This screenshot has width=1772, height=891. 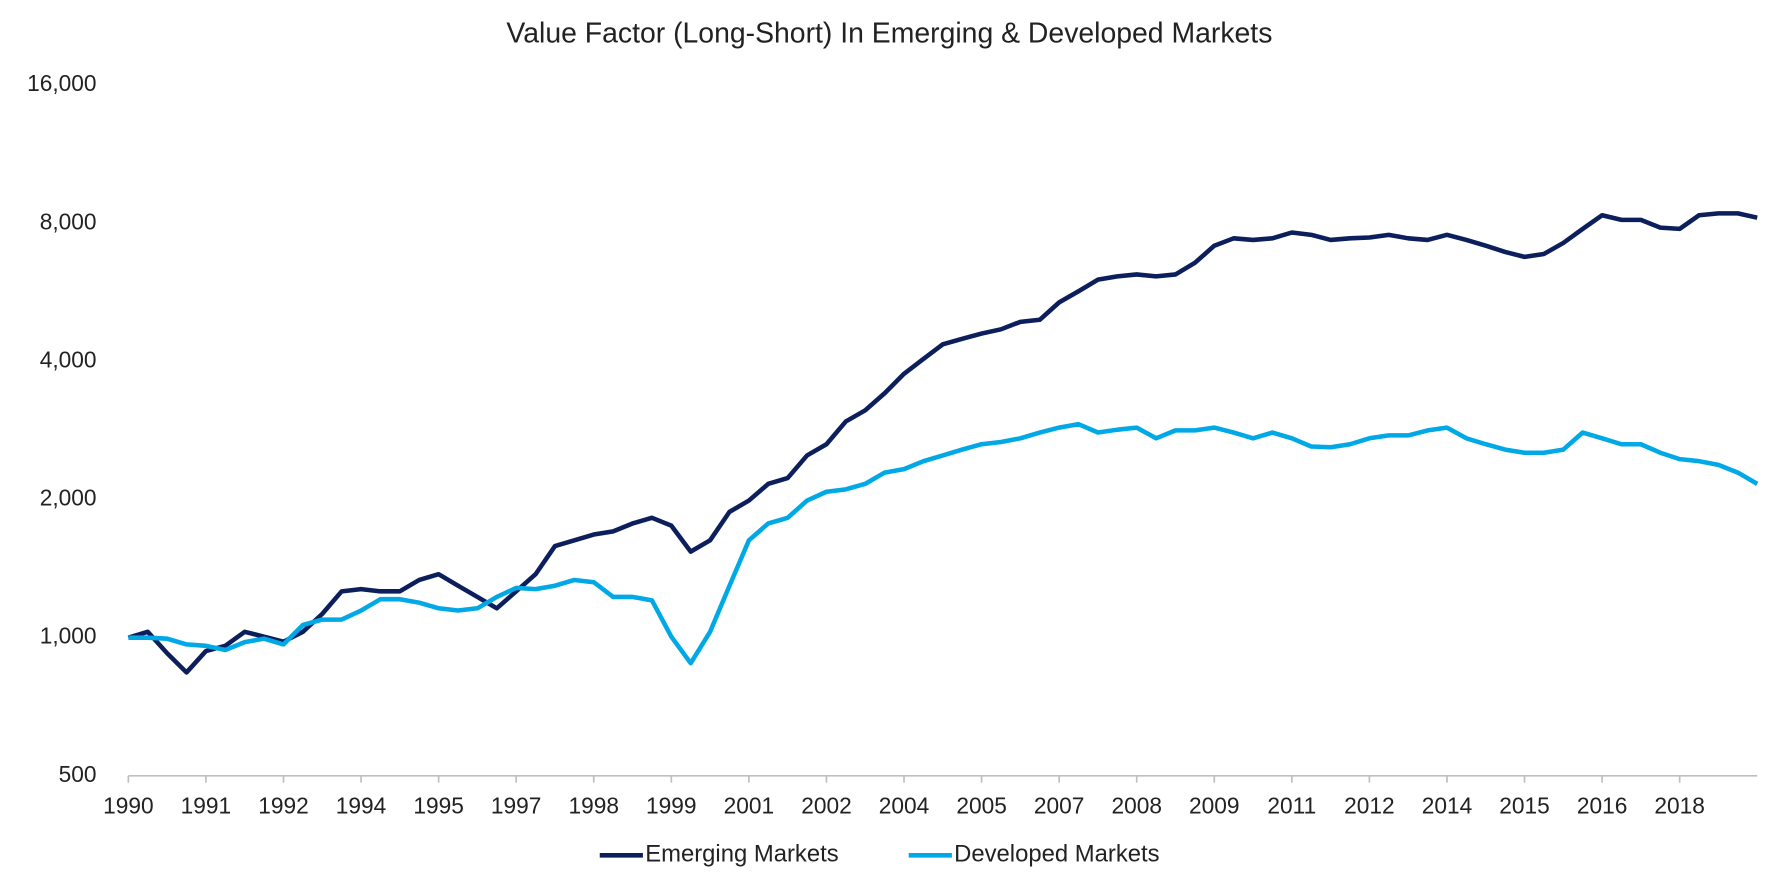 I want to click on x-tick-label: 2018, so click(x=1679, y=806).